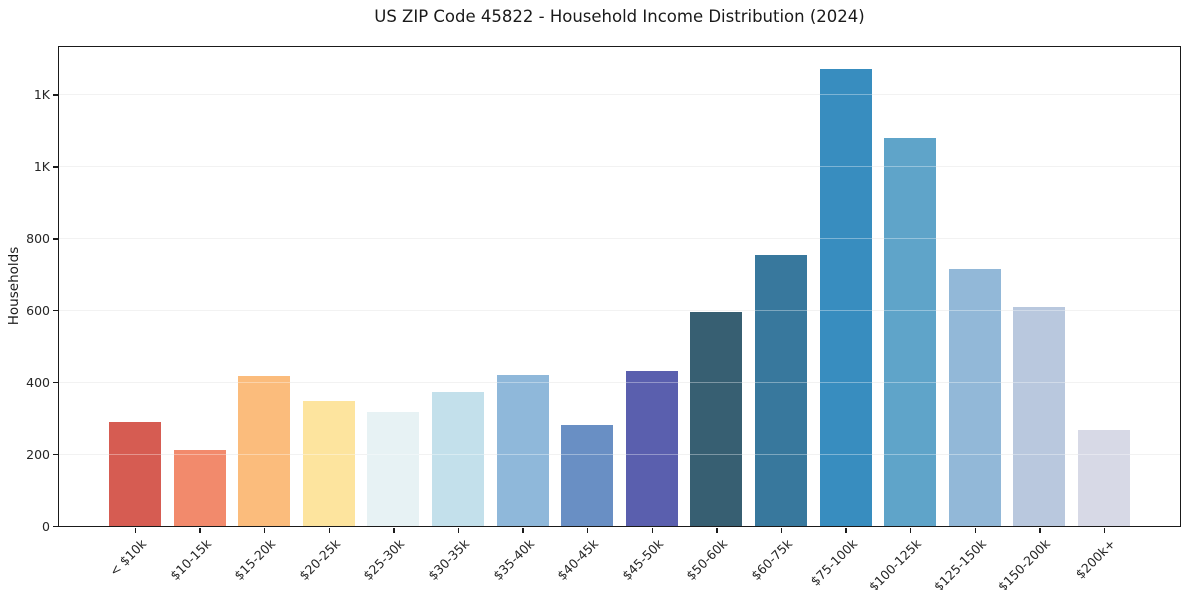  Describe the element at coordinates (255, 560) in the screenshot. I see `x-tick-label: $15-20k` at that location.